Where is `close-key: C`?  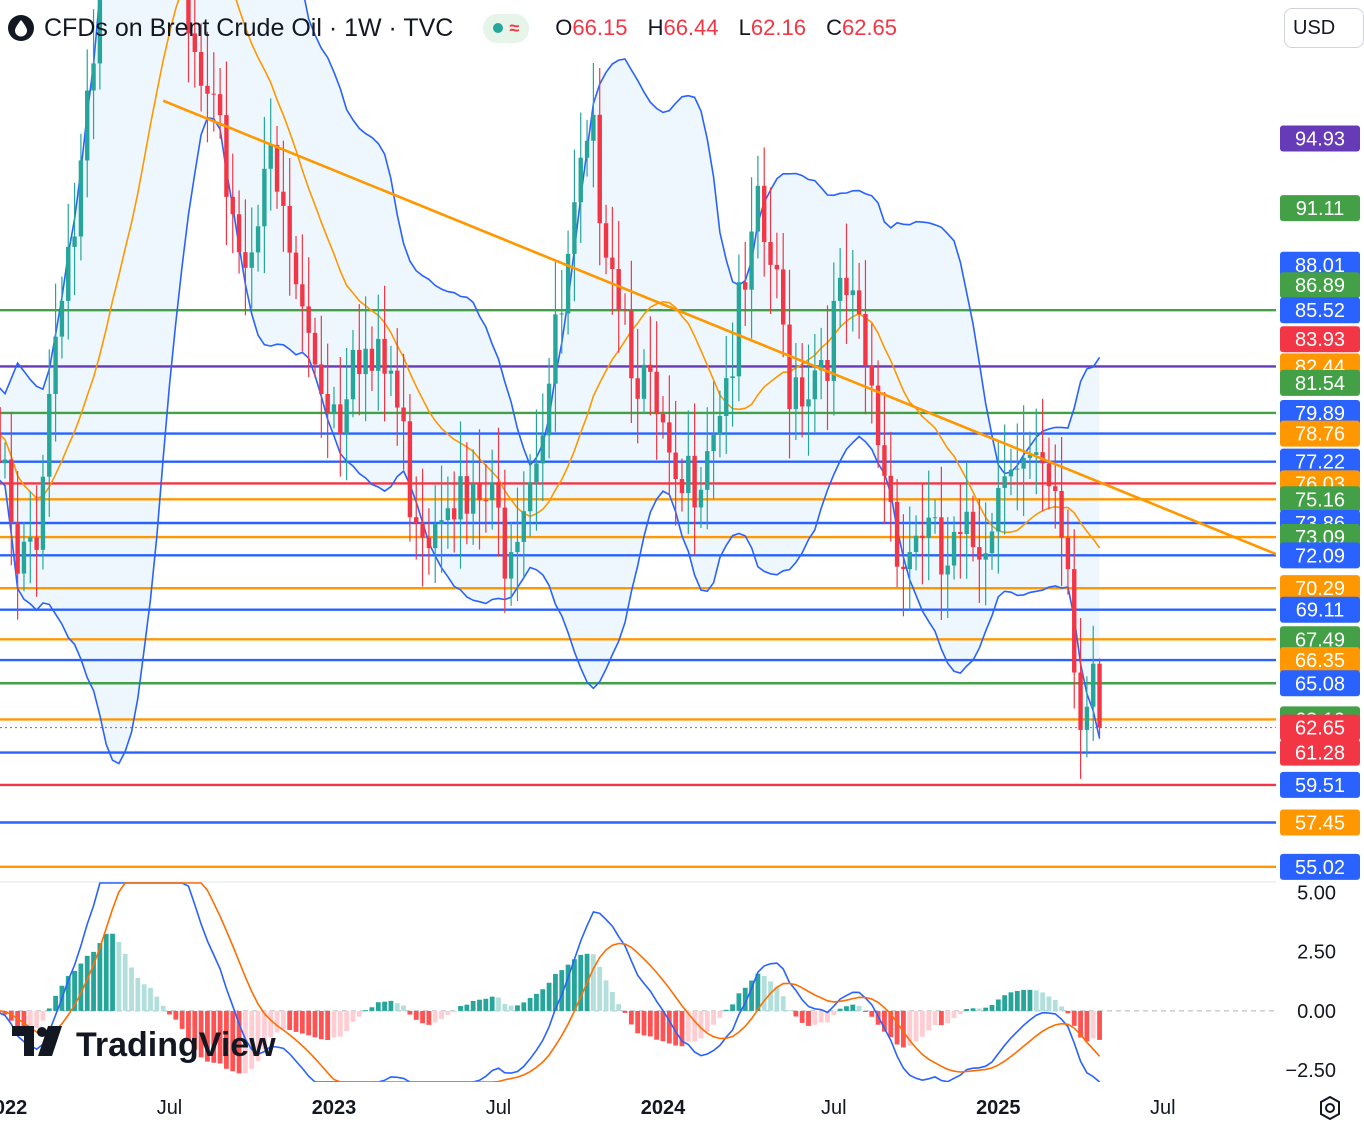
close-key: C is located at coordinates (834, 27).